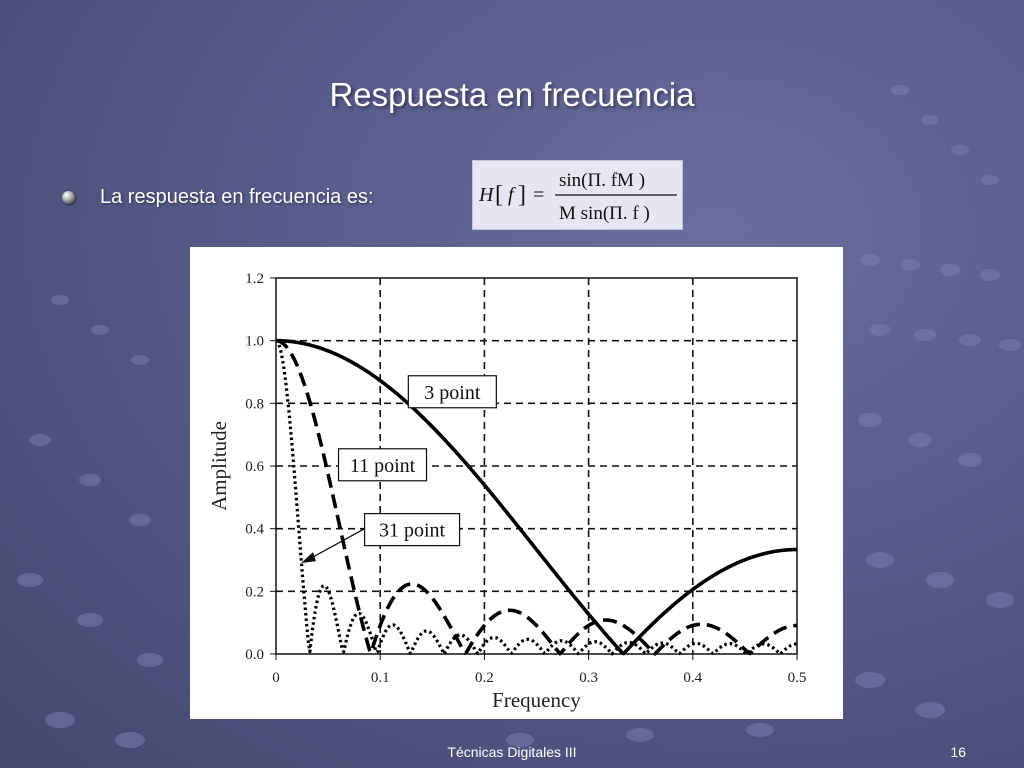 The height and width of the screenshot is (768, 1024). Describe the element at coordinates (336, 544) in the screenshot. I see `annotation-arrow-line` at that location.